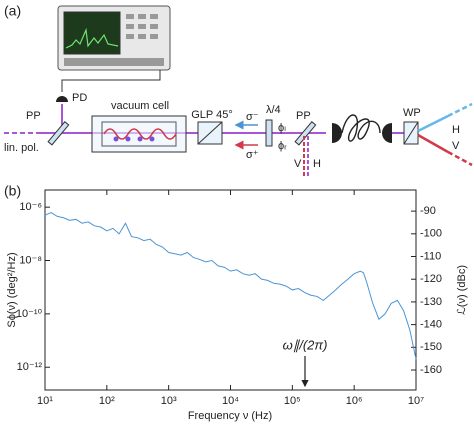  Describe the element at coordinates (431, 279) in the screenshot. I see `y2-tick-label: -120` at that location.